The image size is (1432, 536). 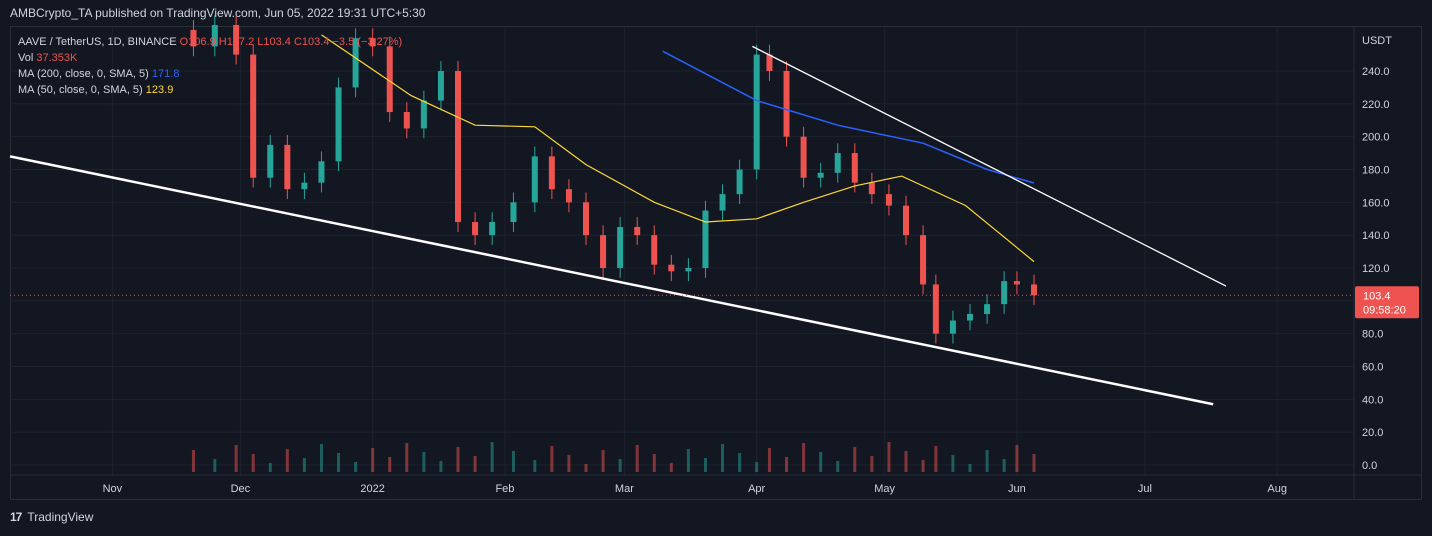 What do you see at coordinates (1387, 302) in the screenshot?
I see `last-price-tag` at bounding box center [1387, 302].